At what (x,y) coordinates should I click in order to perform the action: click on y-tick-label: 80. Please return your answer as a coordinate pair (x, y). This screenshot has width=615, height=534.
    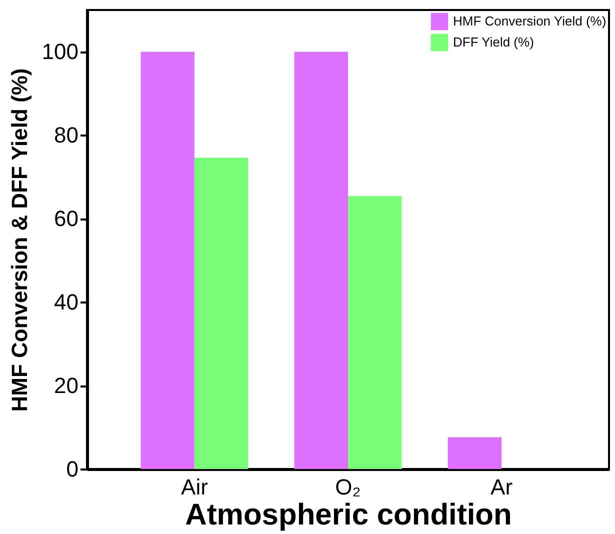
    Looking at the image, I should click on (66, 135).